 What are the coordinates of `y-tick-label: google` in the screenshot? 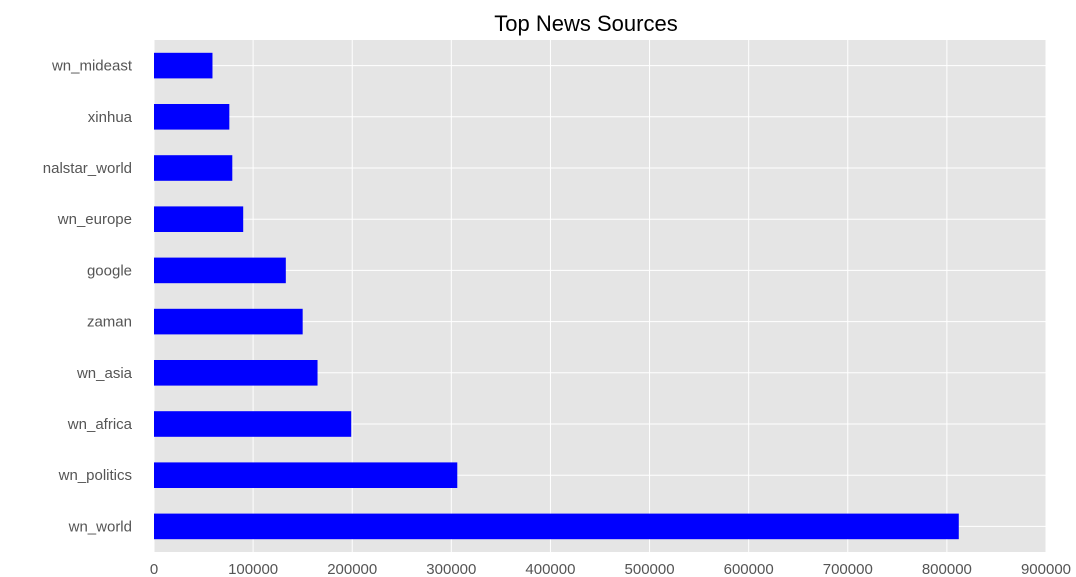 It's located at (109, 270).